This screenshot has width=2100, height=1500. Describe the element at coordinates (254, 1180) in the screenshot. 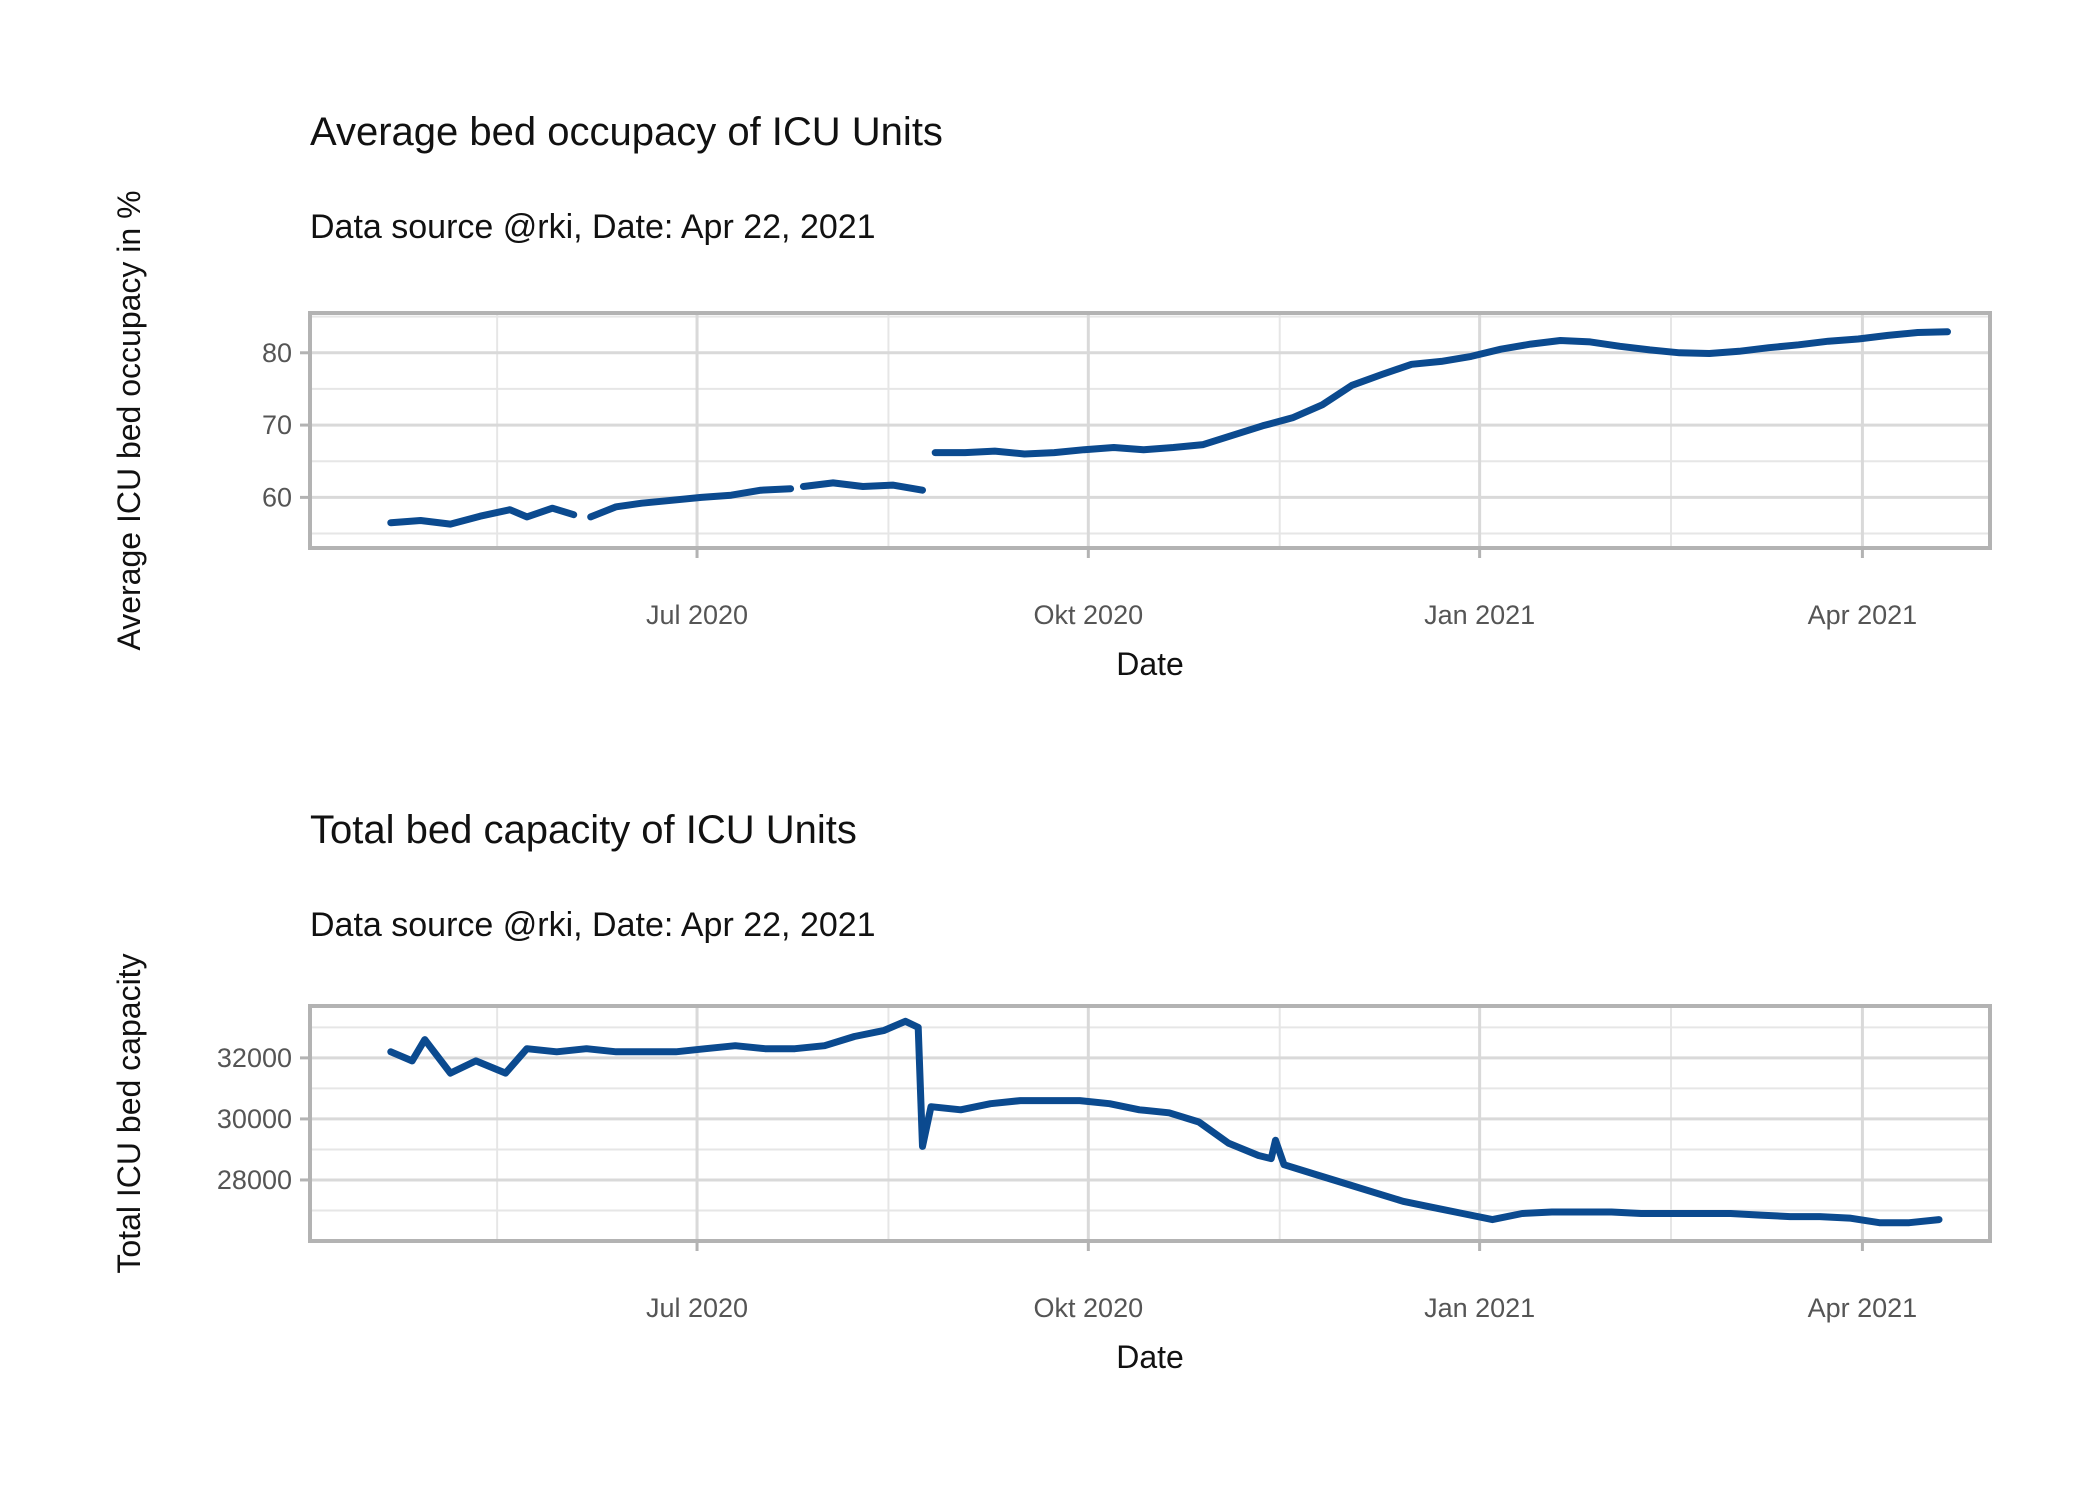

I see `y-tick-label: 28000` at that location.